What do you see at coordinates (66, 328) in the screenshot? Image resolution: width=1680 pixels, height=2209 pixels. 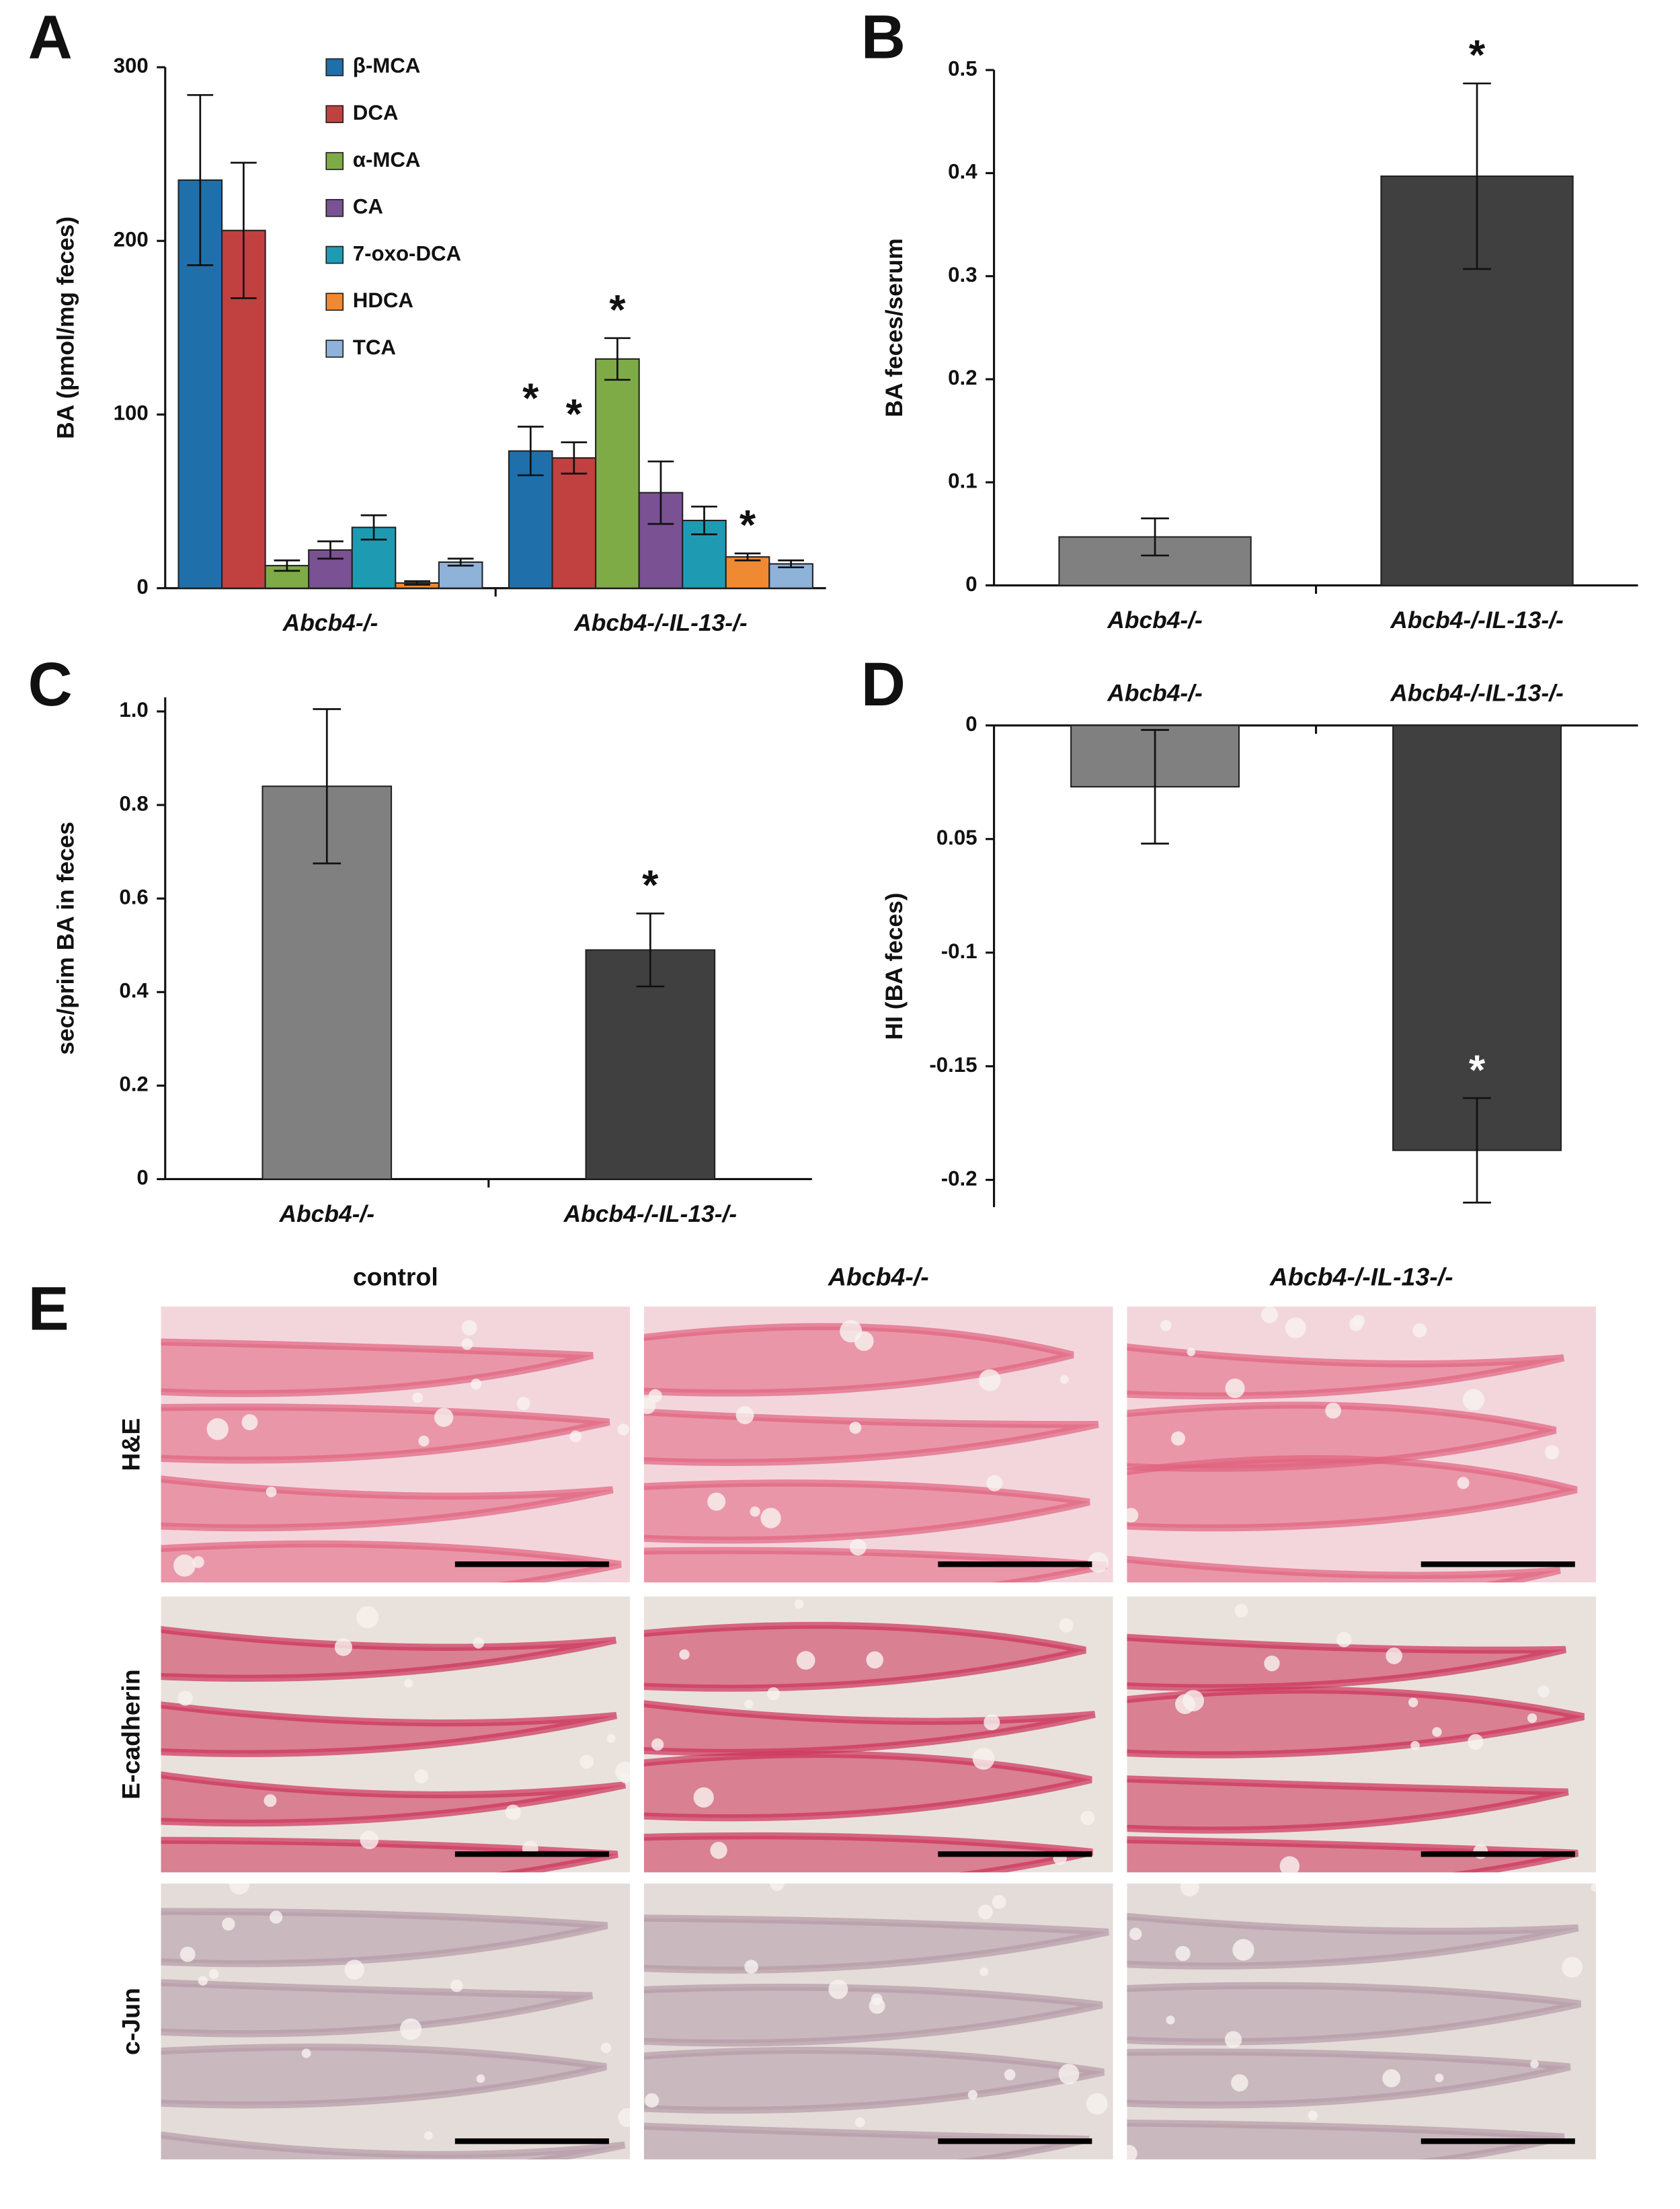 I see `y-axis-label: BA (pmol/mg feces)` at bounding box center [66, 328].